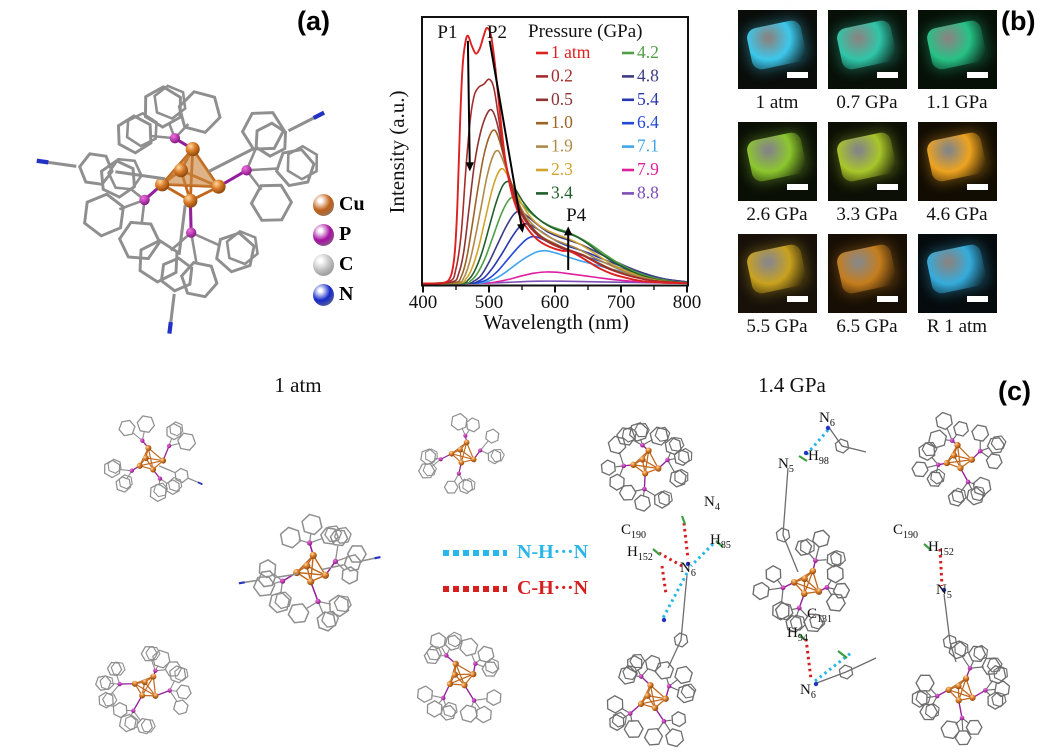 This screenshot has height=756, width=1060. Describe the element at coordinates (423, 302) in the screenshot. I see `x-tick-label: 400` at that location.